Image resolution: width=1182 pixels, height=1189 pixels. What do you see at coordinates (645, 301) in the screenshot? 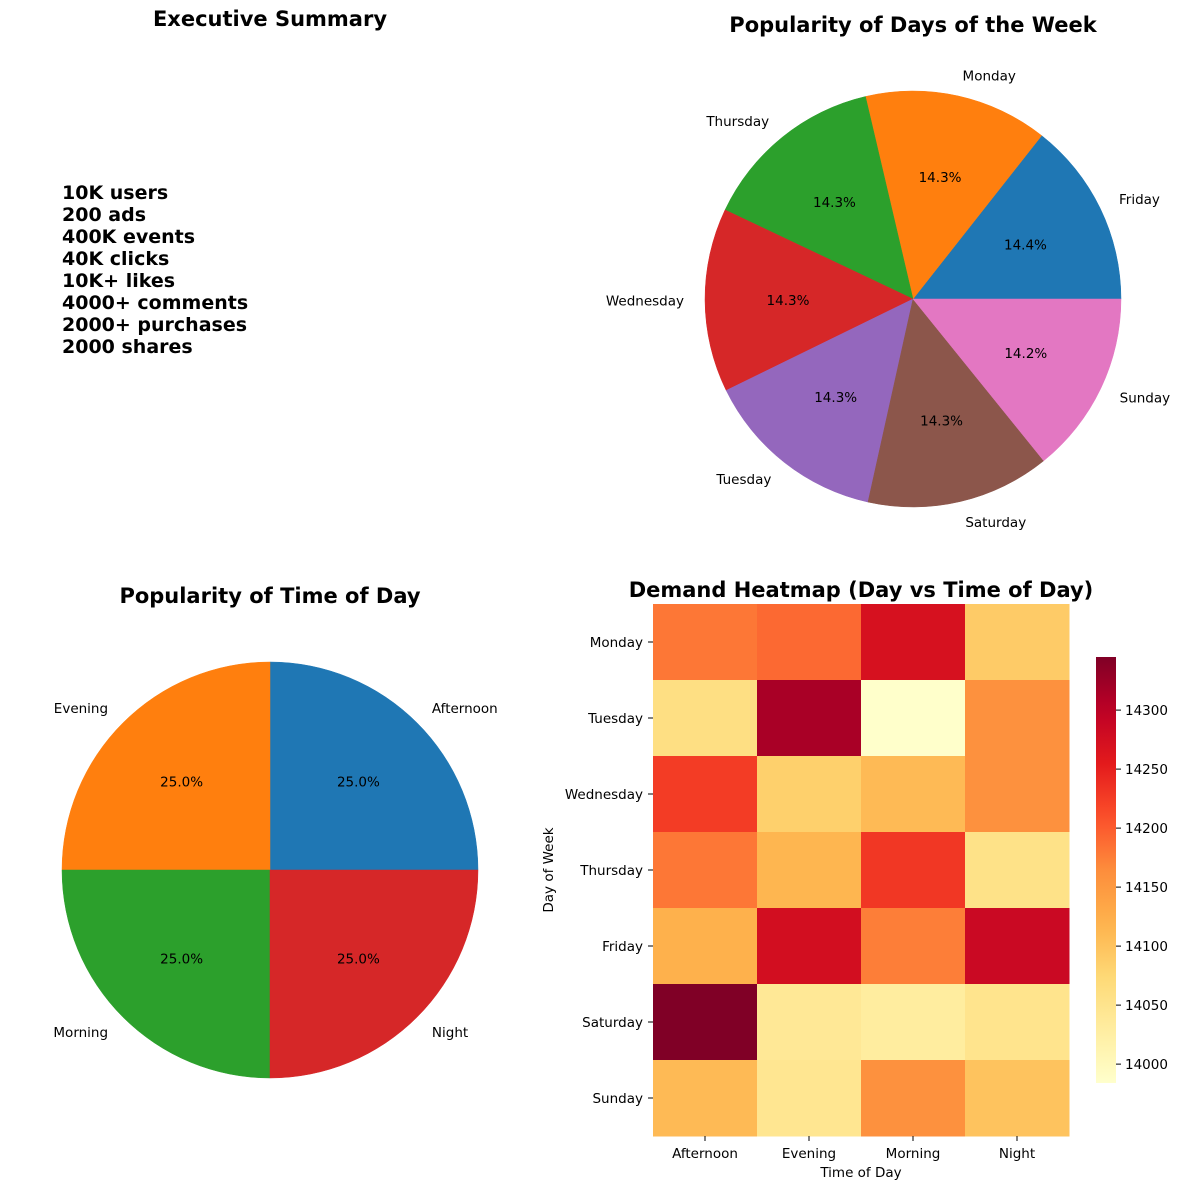
I see `pie-label: Wednesday` at bounding box center [645, 301].